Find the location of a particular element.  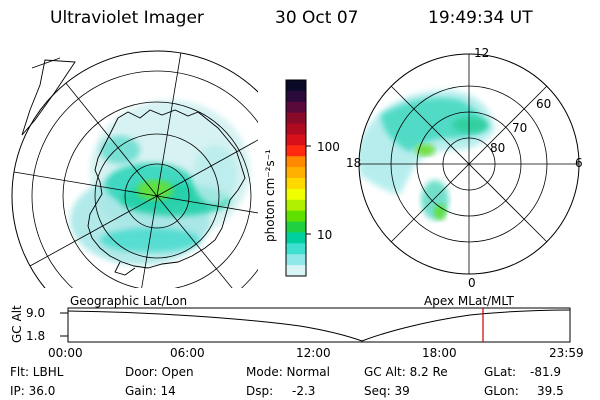

time-label: 19:49:34 UT is located at coordinates (480, 18).